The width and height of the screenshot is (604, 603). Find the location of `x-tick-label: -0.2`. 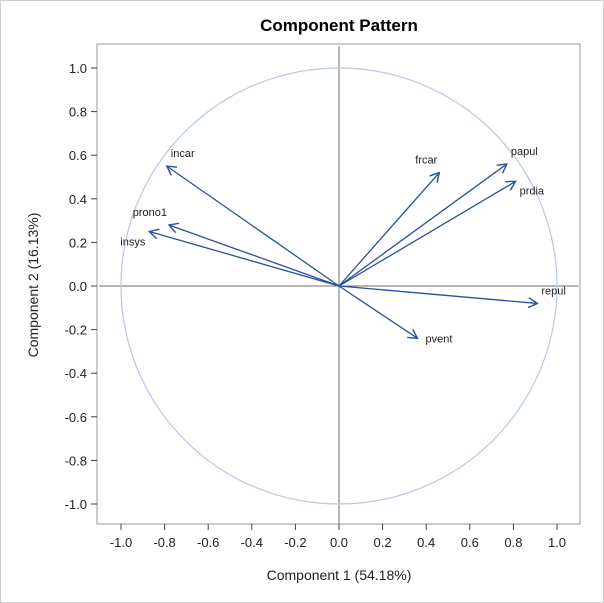

x-tick-label: -0.2 is located at coordinates (295, 542).